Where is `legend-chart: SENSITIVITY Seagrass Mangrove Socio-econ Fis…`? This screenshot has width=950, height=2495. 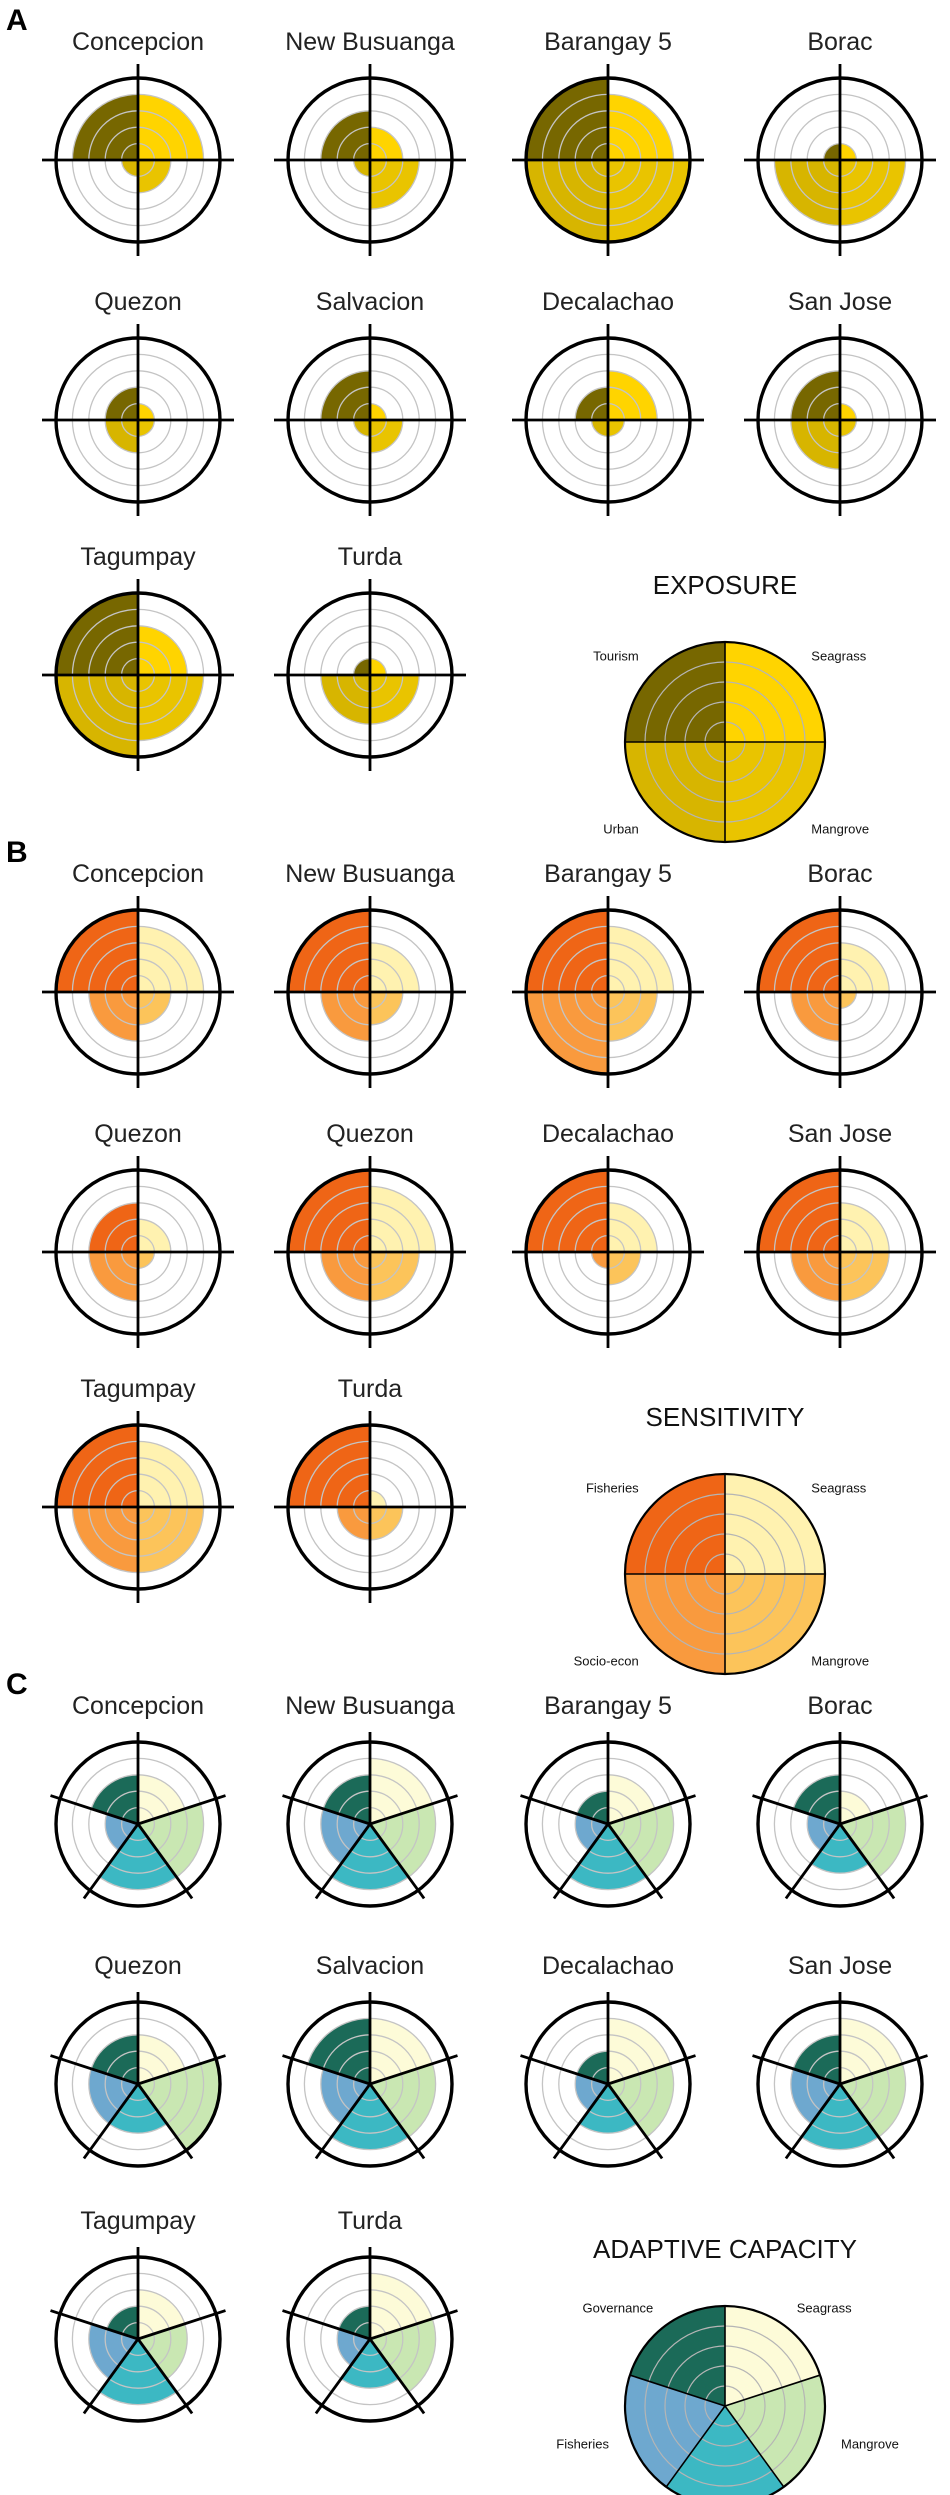 legend-chart: SENSITIVITY Seagrass Mangrove Socio-econ Fis… is located at coordinates (721, 1539).